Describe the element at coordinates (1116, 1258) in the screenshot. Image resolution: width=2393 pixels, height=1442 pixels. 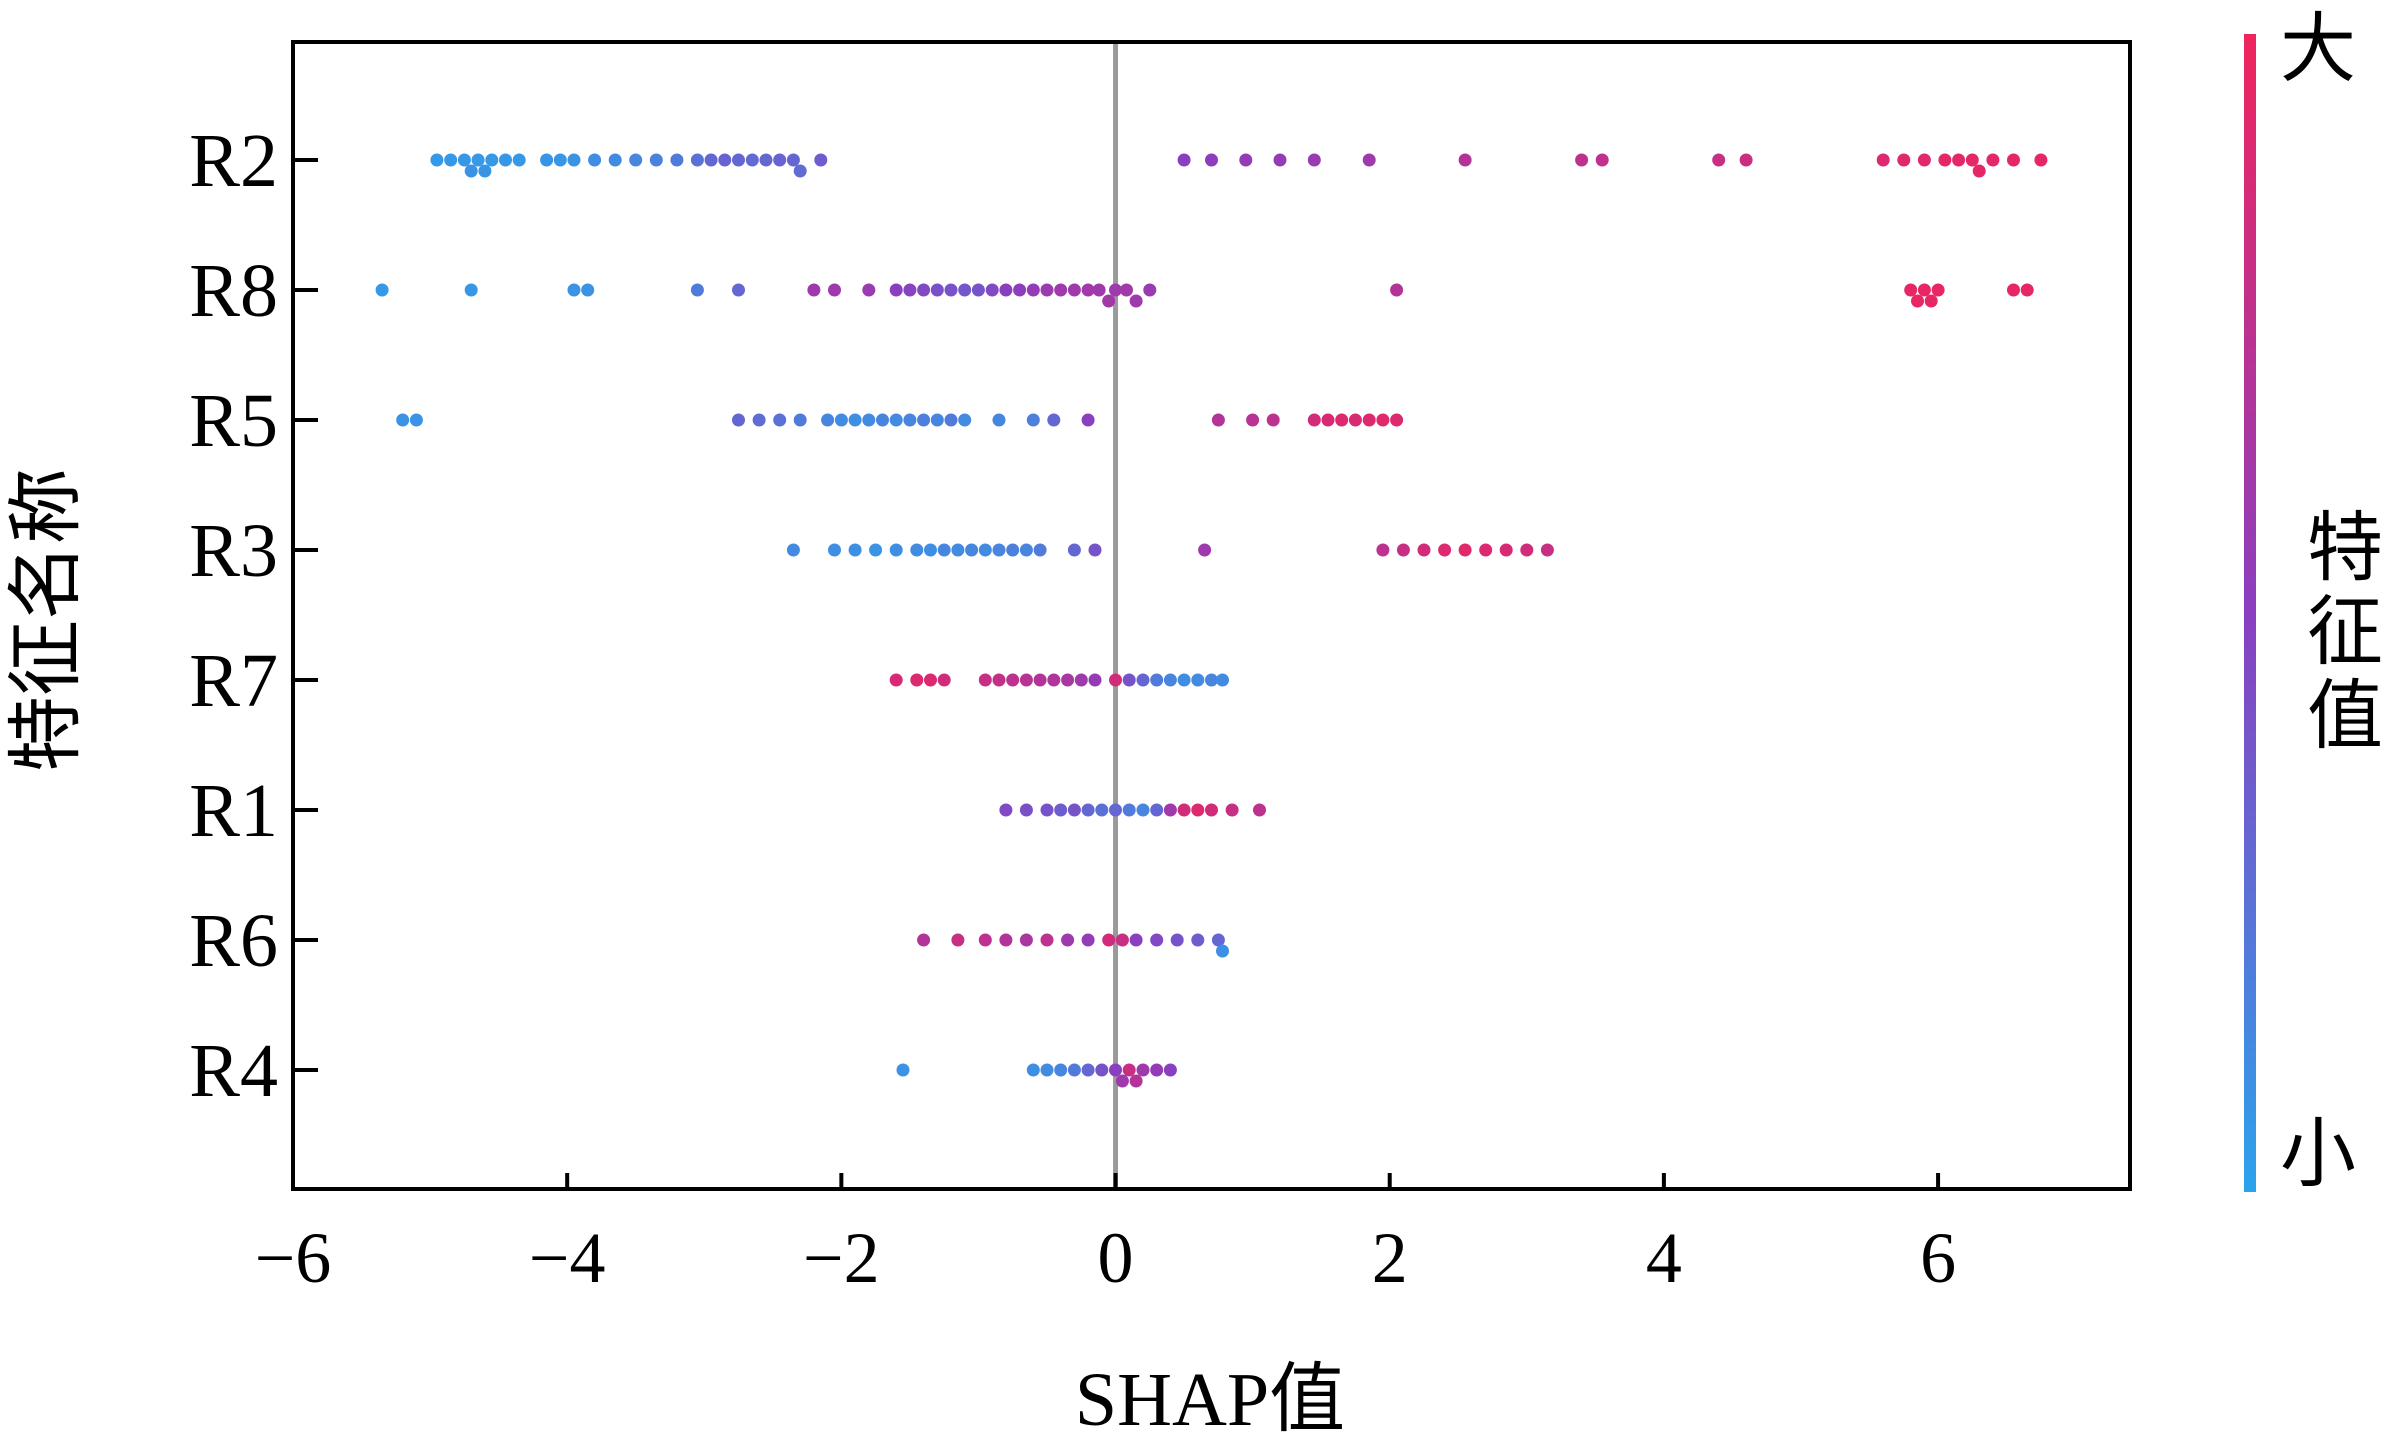
I see `x-tick-label: 0` at that location.